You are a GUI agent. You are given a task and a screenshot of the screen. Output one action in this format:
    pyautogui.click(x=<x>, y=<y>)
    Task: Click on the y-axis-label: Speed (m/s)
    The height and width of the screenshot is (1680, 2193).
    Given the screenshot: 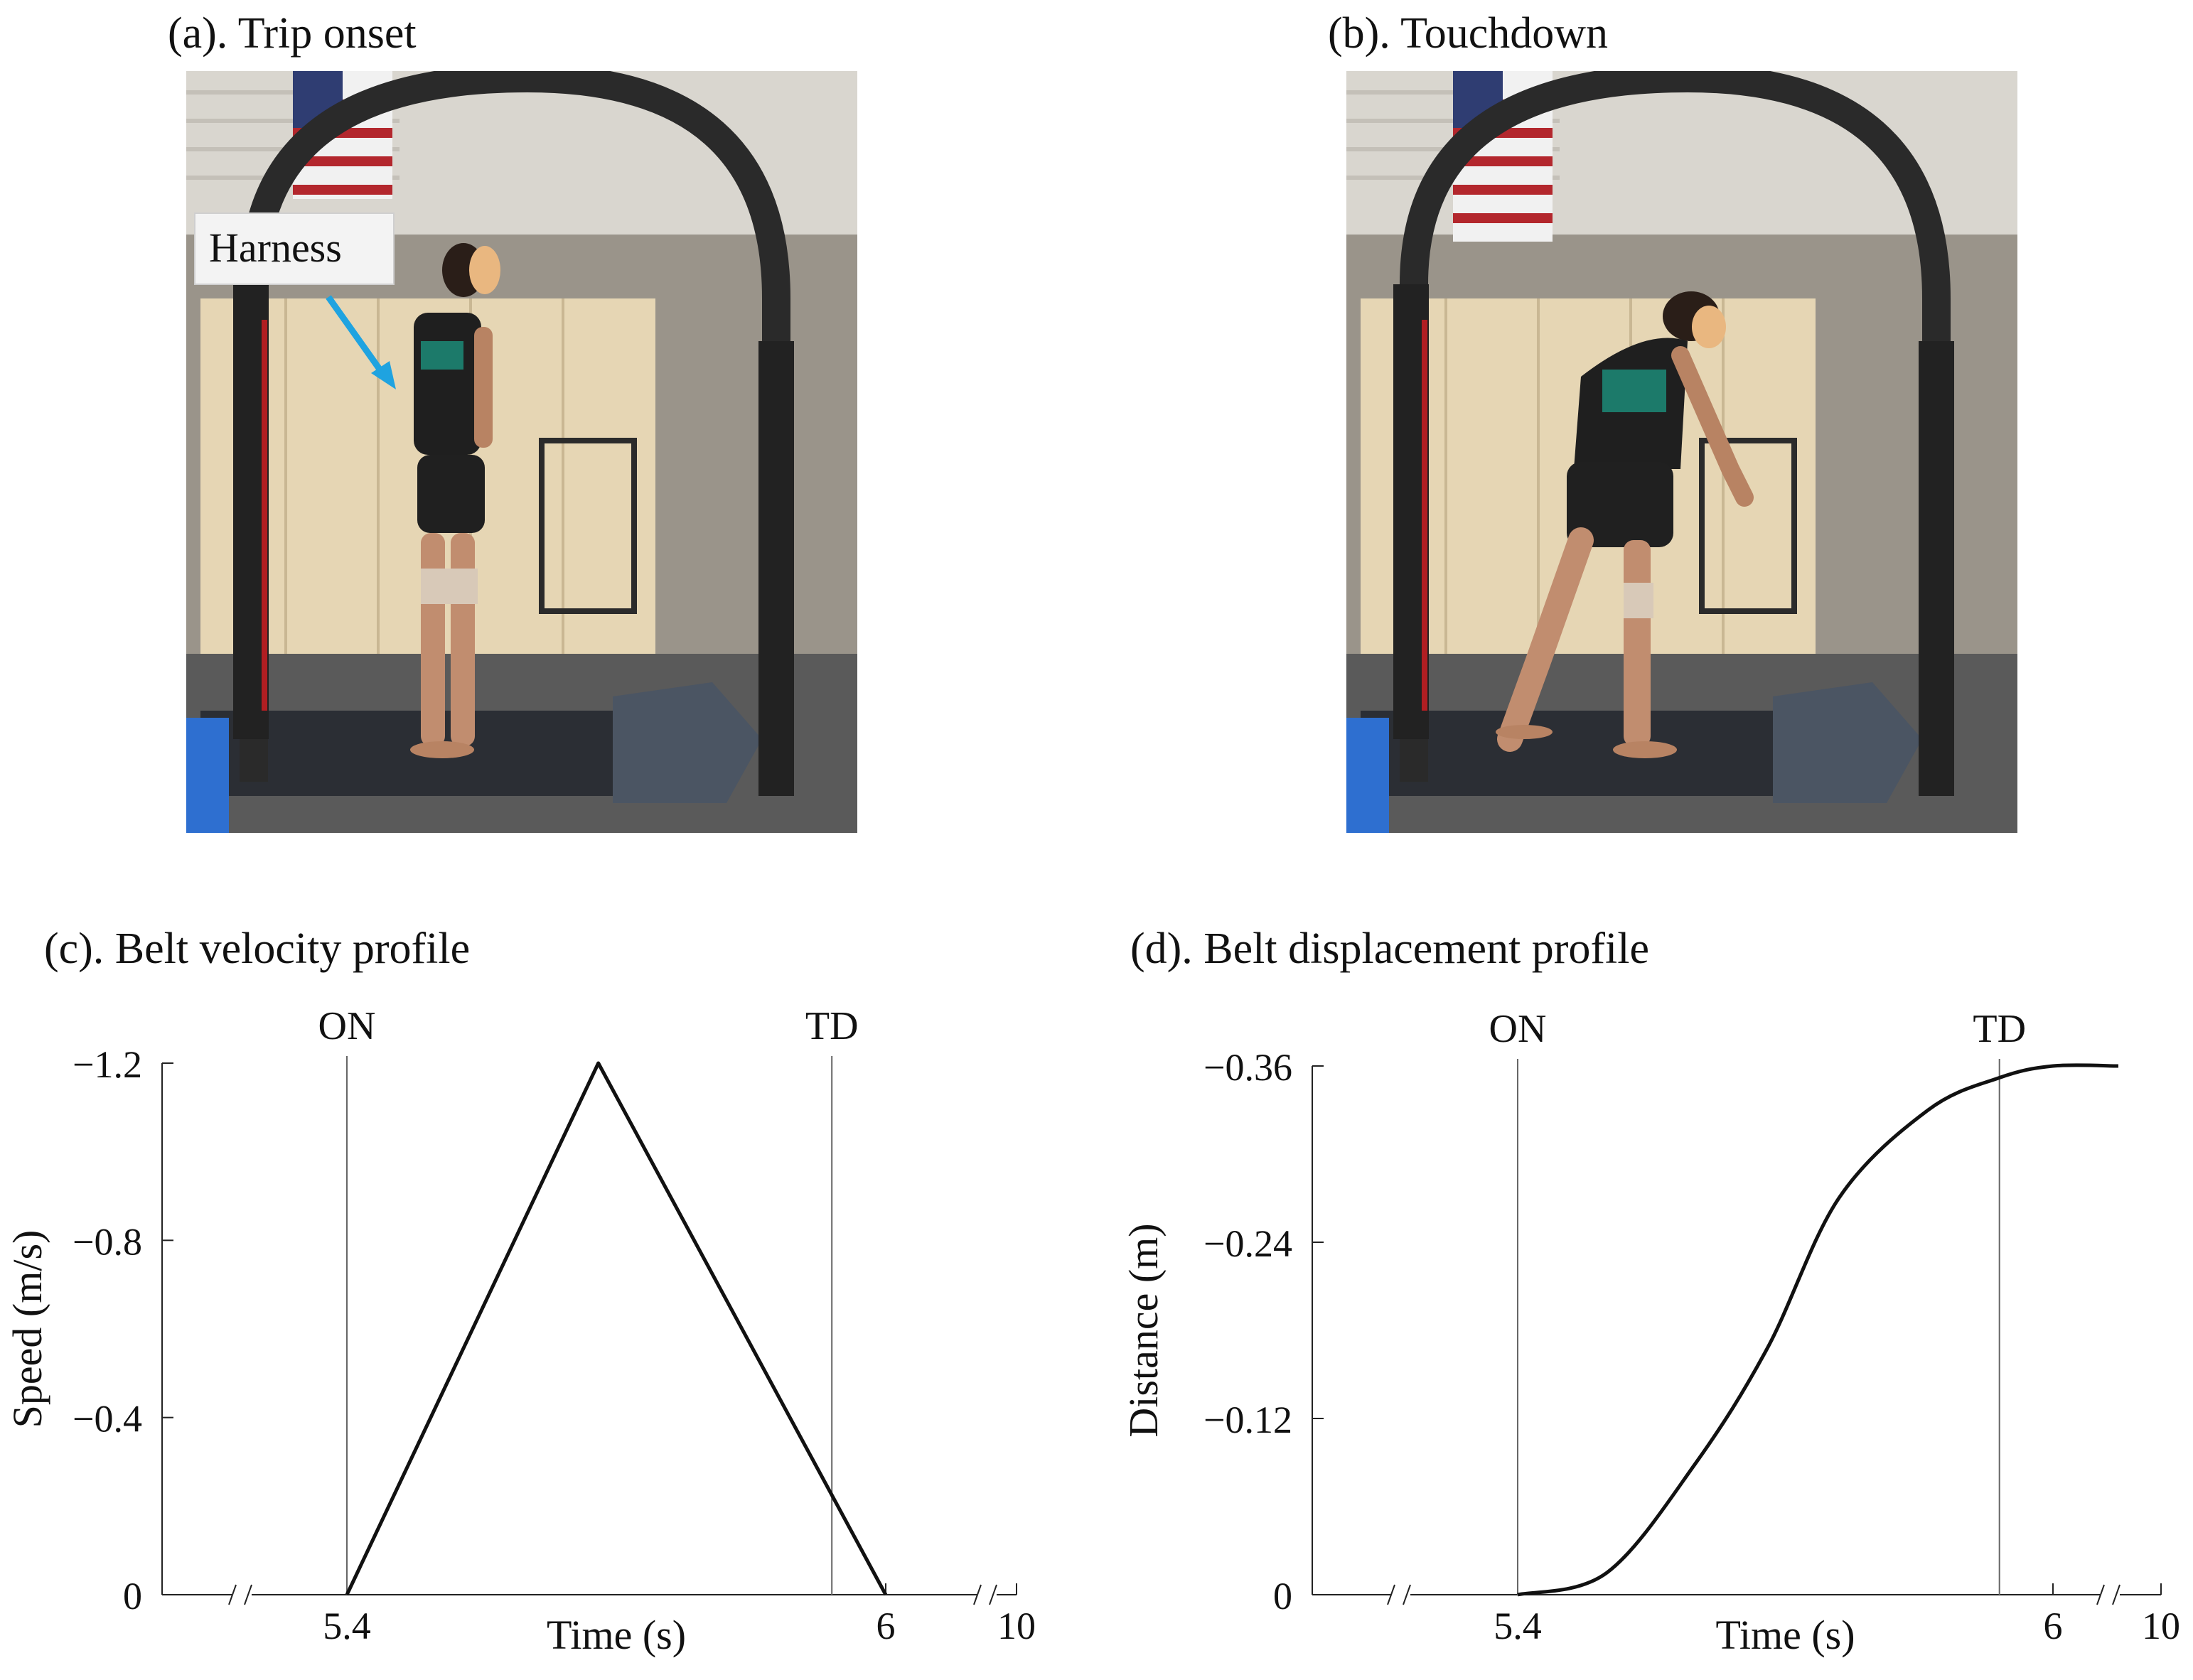 What is the action you would take?
    pyautogui.click(x=27, y=1329)
    